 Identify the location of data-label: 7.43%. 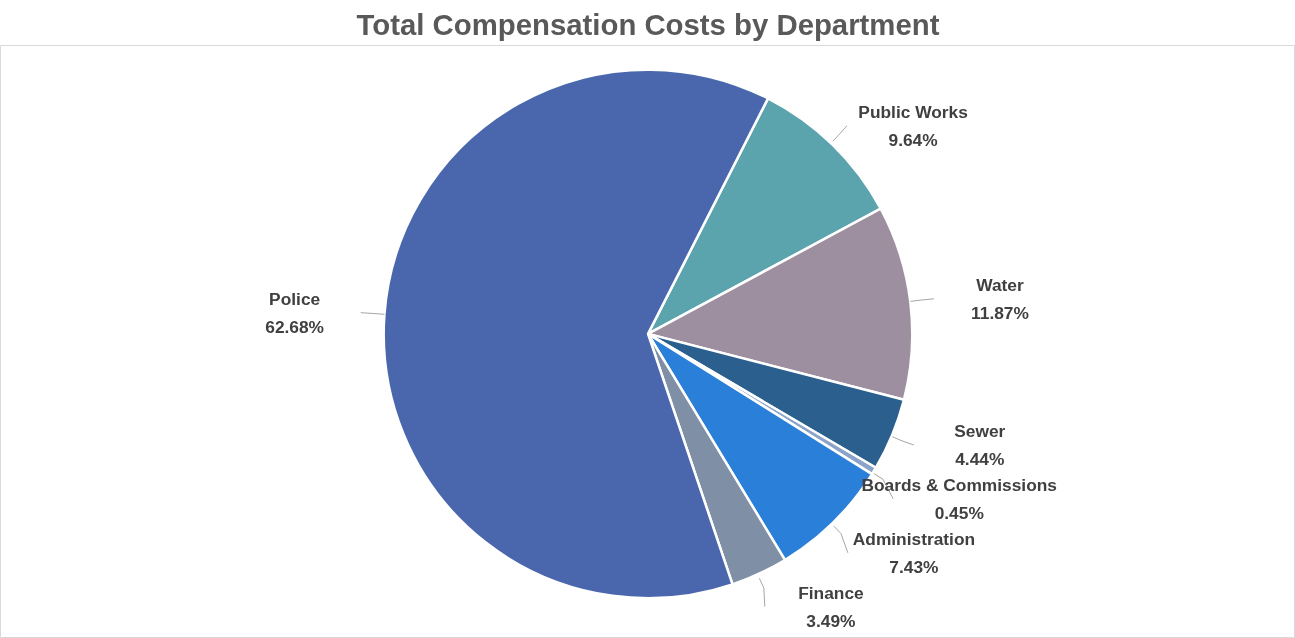
(914, 566).